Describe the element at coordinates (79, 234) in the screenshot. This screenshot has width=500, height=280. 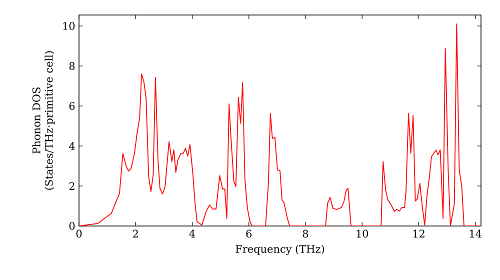
I see `x-tick-label: 0` at that location.